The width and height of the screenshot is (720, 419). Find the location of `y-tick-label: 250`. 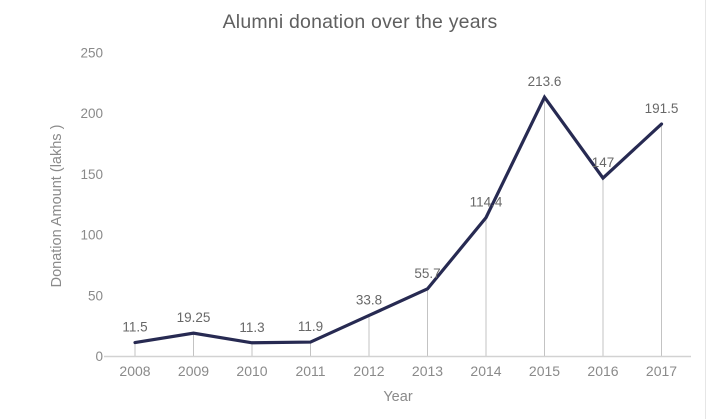

y-tick-label: 250 is located at coordinates (91, 53).